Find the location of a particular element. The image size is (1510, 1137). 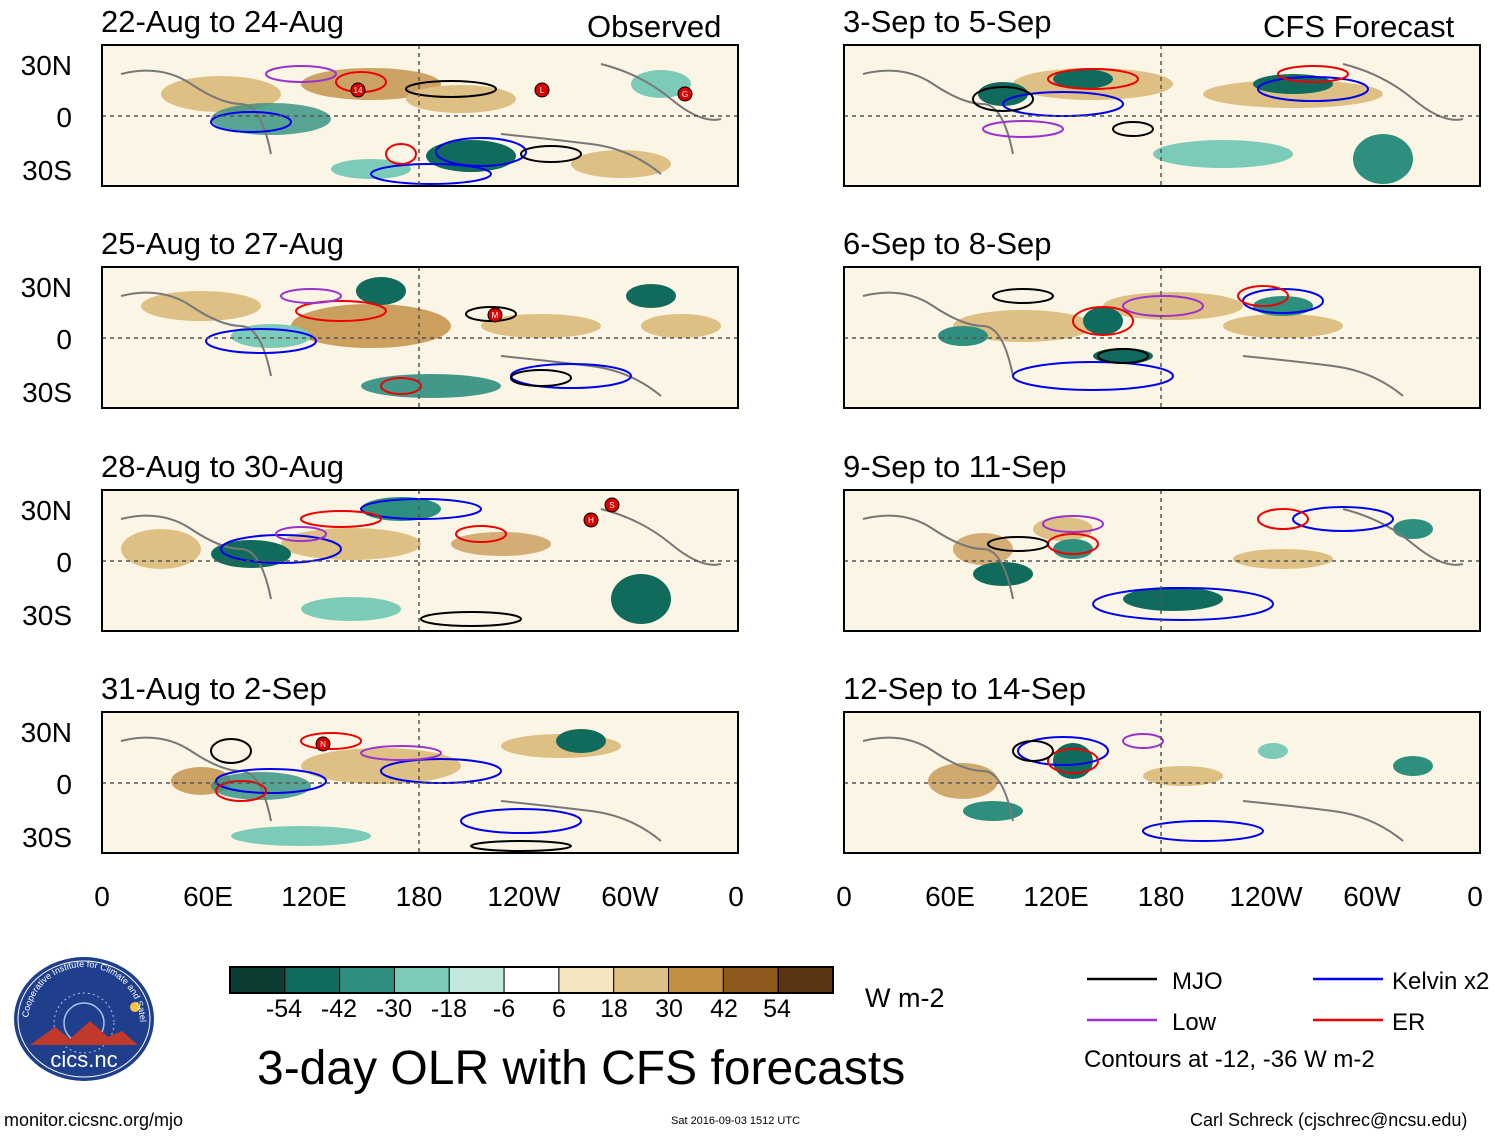

legend-kelvin-label: Kelvin x2 is located at coordinates (1441, 981).